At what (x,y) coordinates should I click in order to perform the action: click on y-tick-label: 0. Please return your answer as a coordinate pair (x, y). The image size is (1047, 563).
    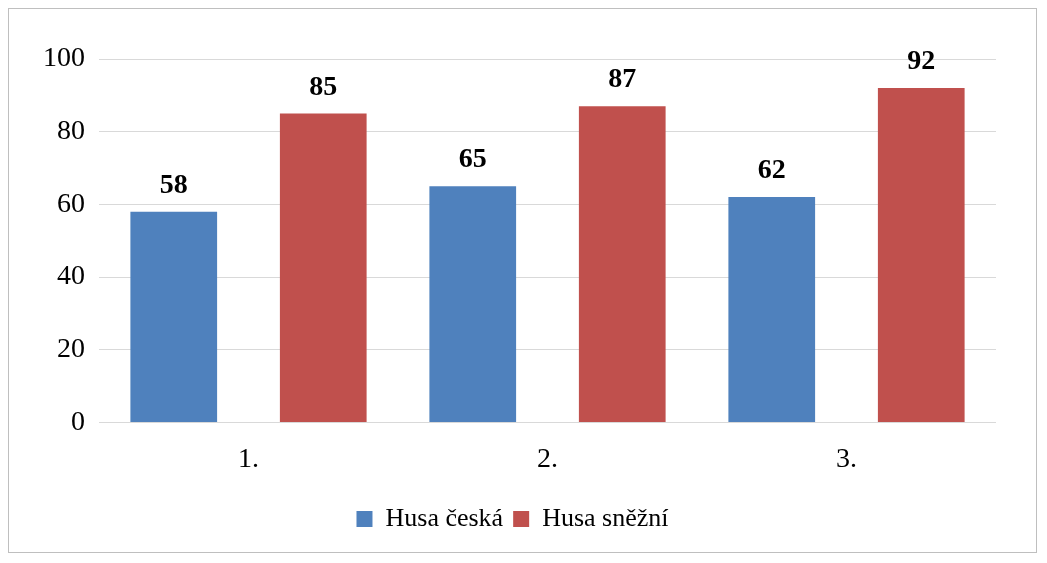
    Looking at the image, I should click on (78, 420).